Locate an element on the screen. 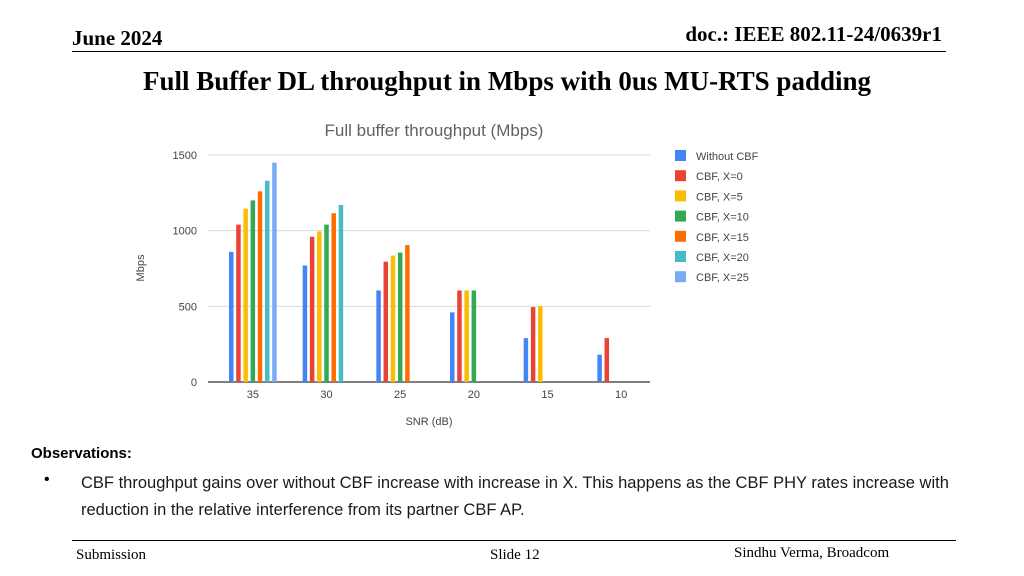 This screenshot has height=576, width=1024. bars is located at coordinates (419, 272).